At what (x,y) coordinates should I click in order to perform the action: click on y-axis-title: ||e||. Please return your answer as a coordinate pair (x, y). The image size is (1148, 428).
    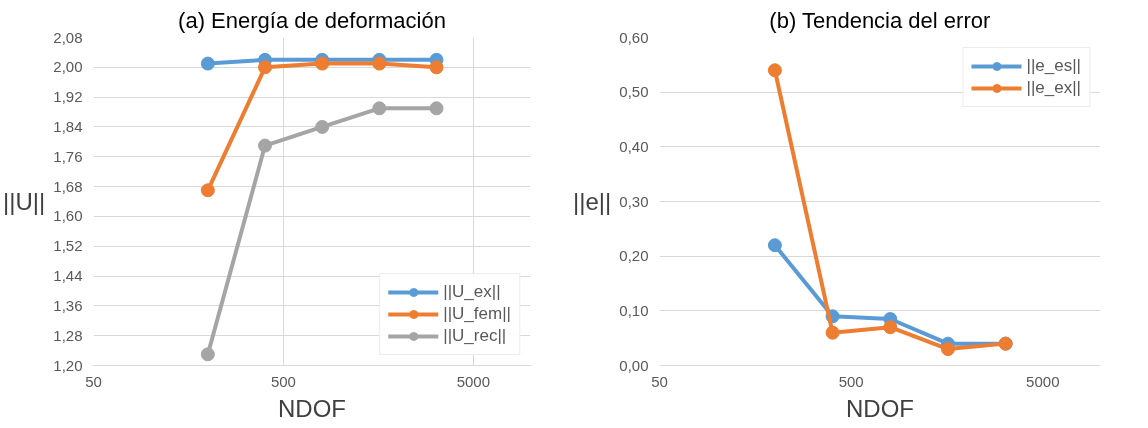
    Looking at the image, I should click on (592, 201).